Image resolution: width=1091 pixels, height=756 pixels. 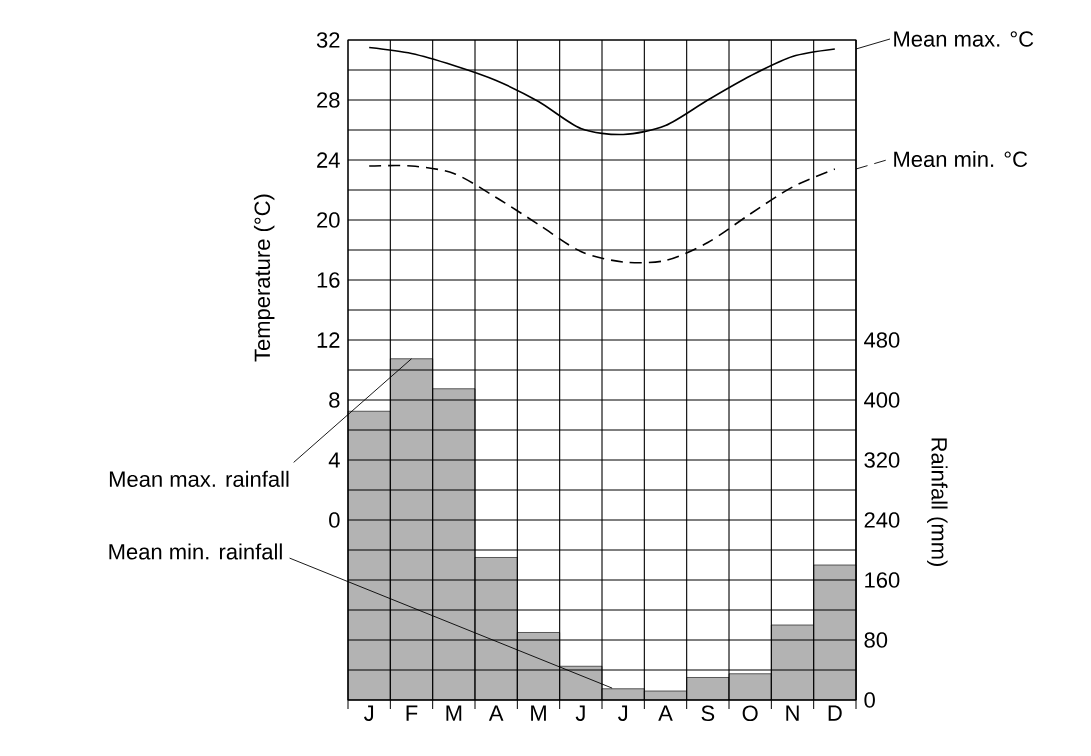 What do you see at coordinates (334, 460) in the screenshot?
I see `y-tick-label: 4` at bounding box center [334, 460].